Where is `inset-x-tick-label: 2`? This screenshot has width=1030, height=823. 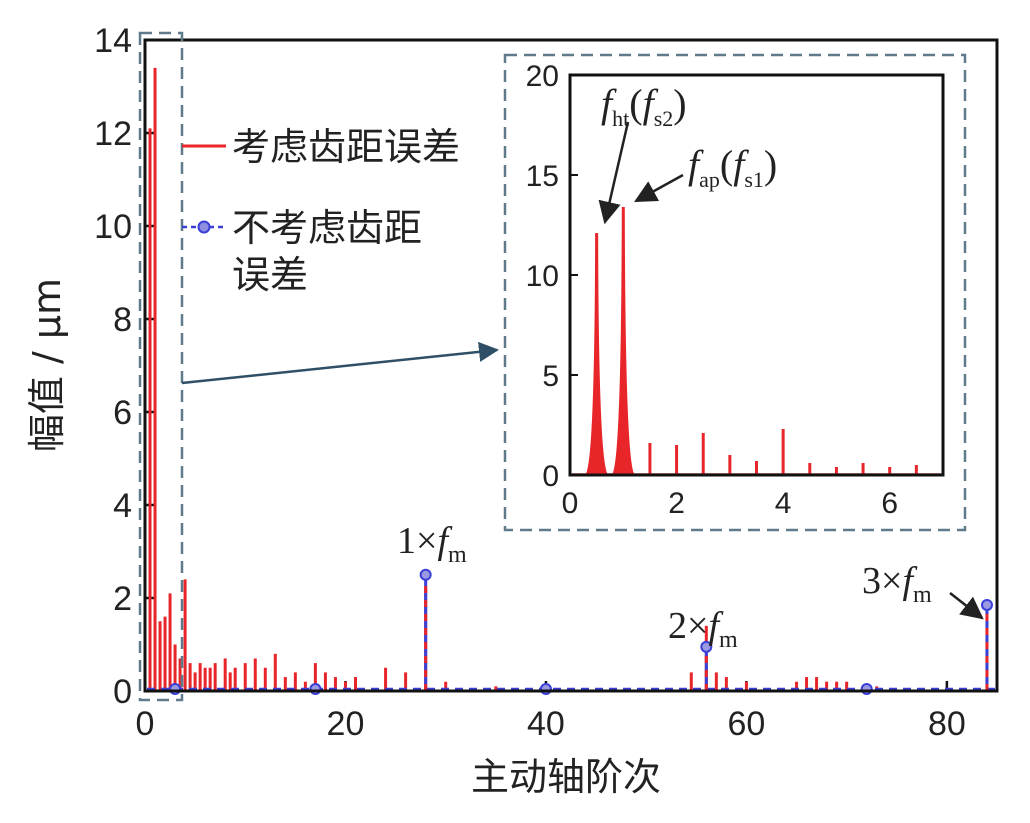
inset-x-tick-label: 2 is located at coordinates (676, 503).